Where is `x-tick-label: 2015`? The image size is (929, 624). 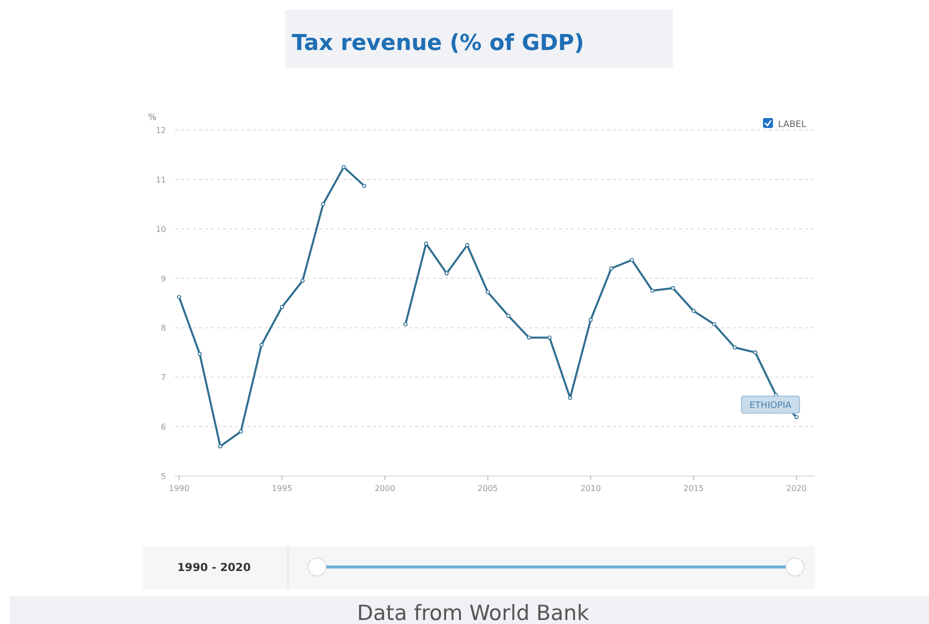
x-tick-label: 2015 is located at coordinates (693, 488).